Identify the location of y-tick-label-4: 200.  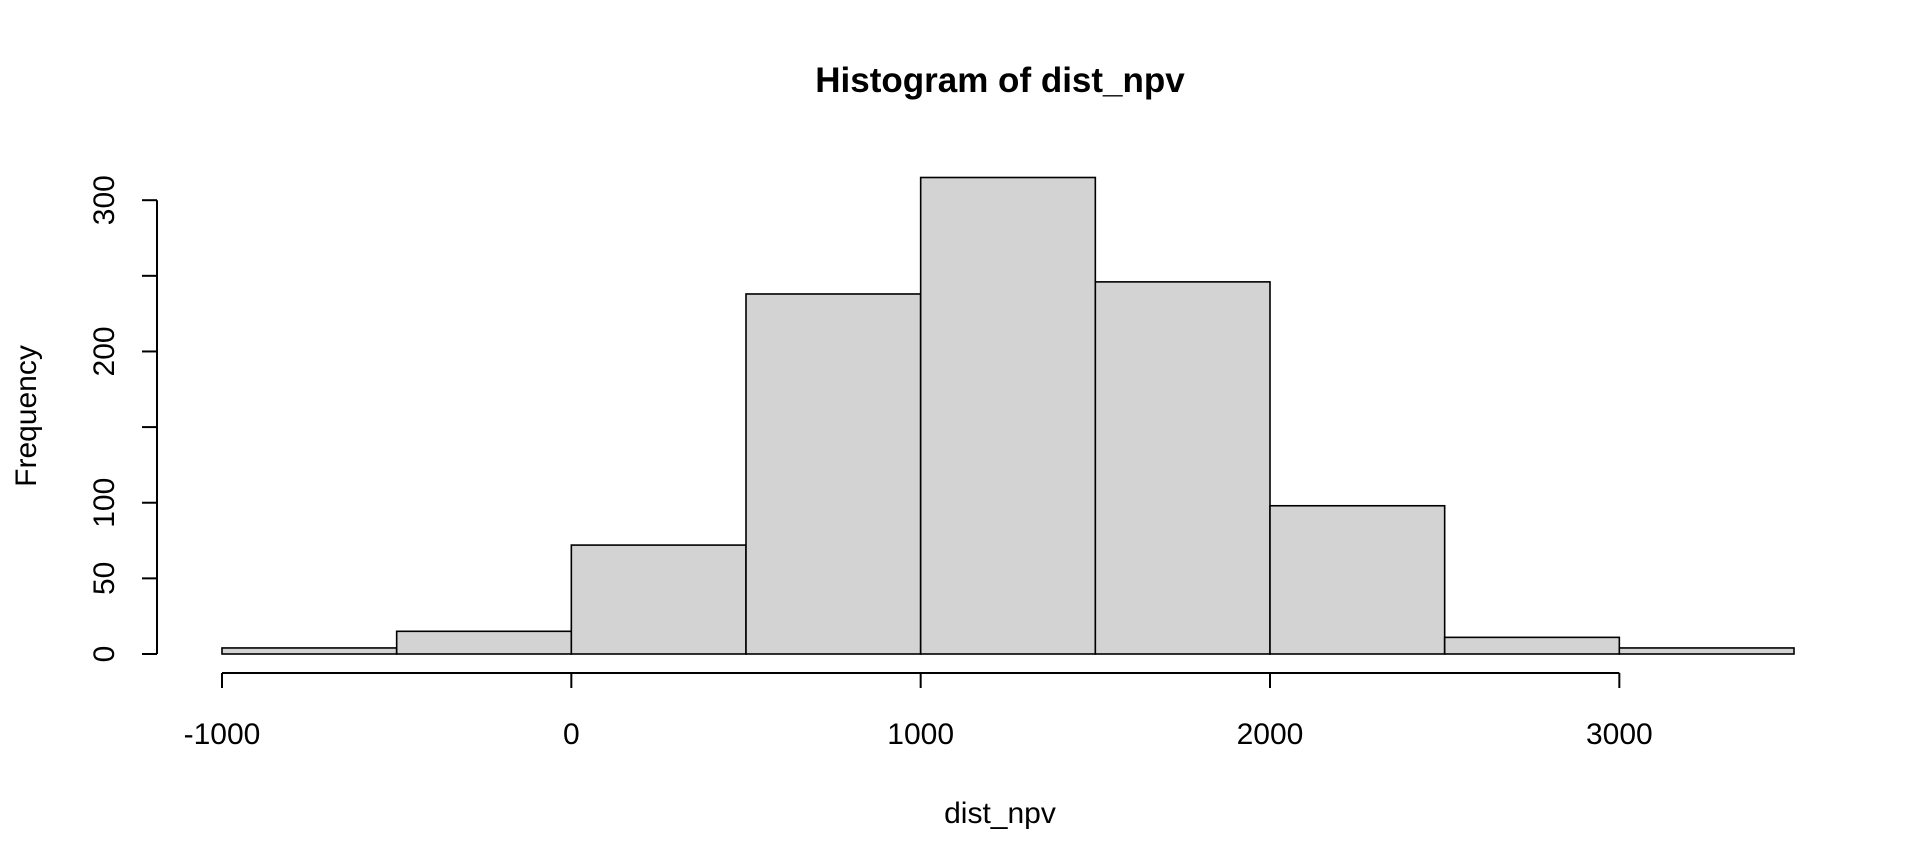
(104, 351).